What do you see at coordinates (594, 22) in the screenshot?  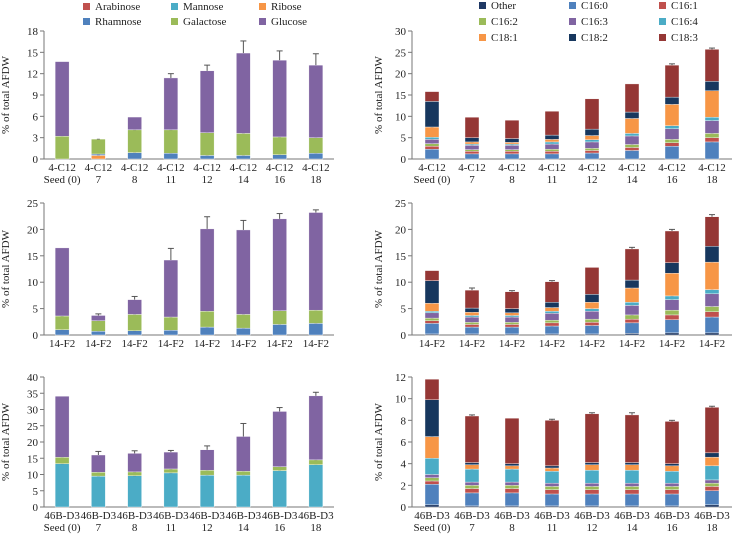 I see `legend-label: C16:3` at bounding box center [594, 22].